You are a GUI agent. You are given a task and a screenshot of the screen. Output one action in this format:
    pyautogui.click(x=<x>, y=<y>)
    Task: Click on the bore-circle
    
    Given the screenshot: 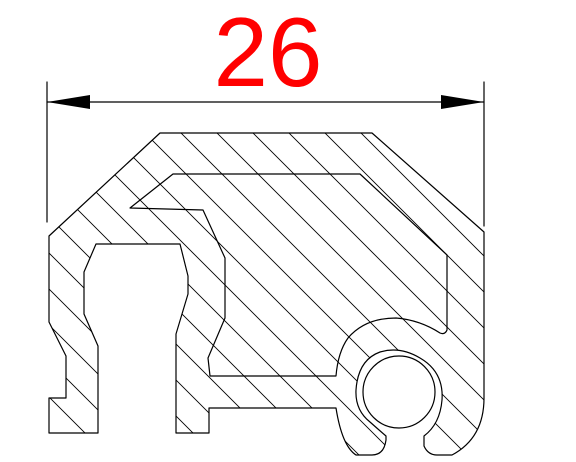 What is the action you would take?
    pyautogui.click(x=399, y=392)
    